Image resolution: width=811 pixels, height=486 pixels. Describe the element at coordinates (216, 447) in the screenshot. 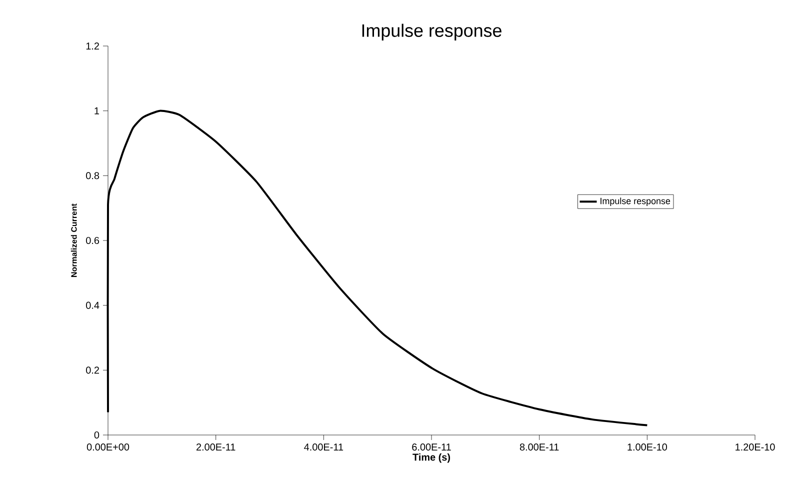

I see `x-tick-label: 2.00E-11` at that location.